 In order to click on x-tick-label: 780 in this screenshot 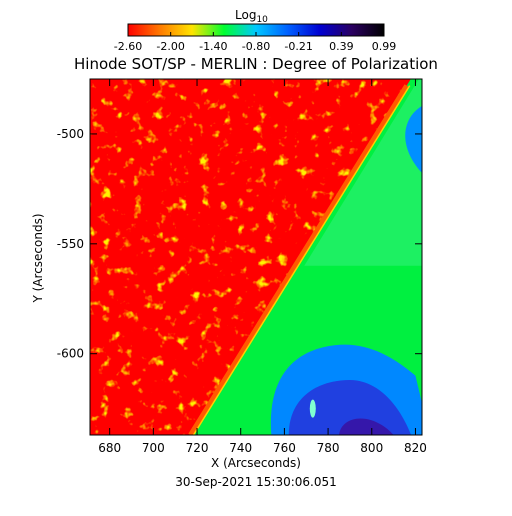, I will do `click(328, 448)`.